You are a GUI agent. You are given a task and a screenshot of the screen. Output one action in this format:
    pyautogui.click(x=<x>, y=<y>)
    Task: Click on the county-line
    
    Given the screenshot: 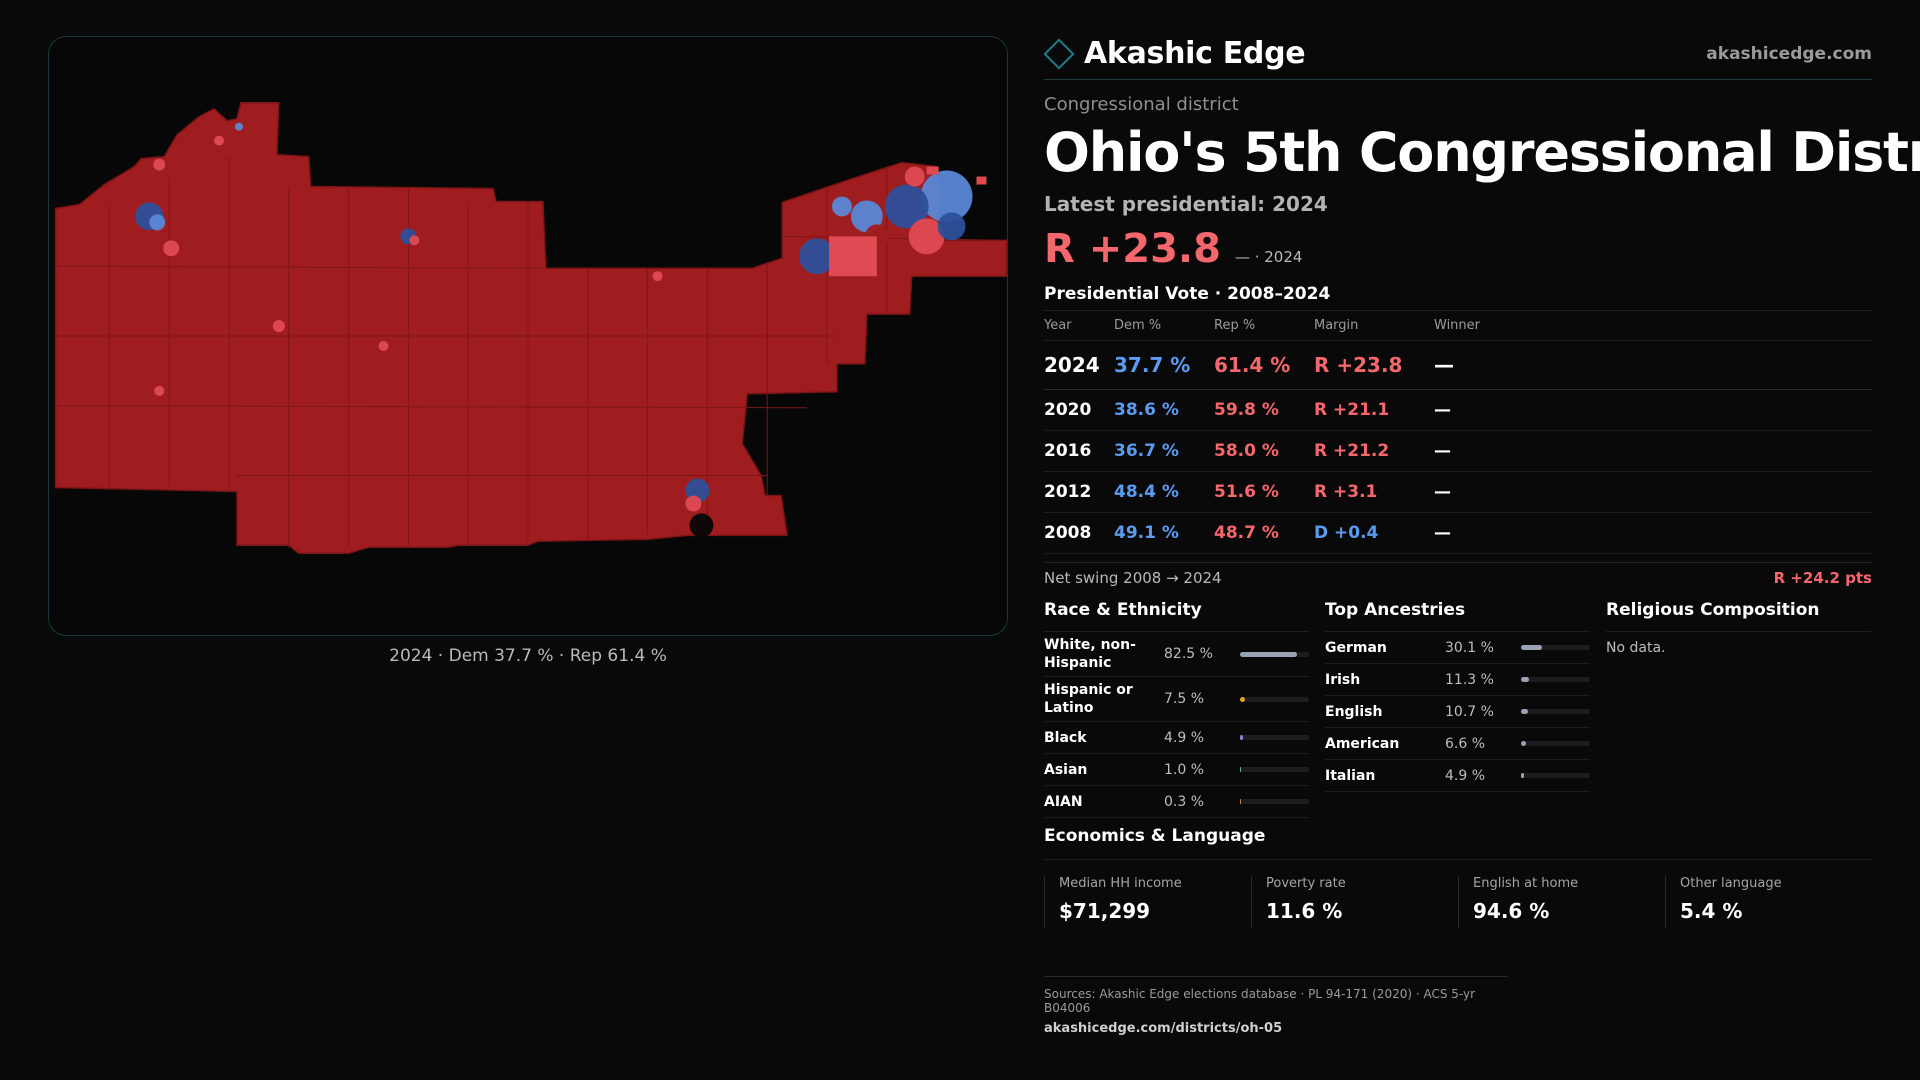 What is the action you would take?
    pyautogui.click(x=431, y=407)
    